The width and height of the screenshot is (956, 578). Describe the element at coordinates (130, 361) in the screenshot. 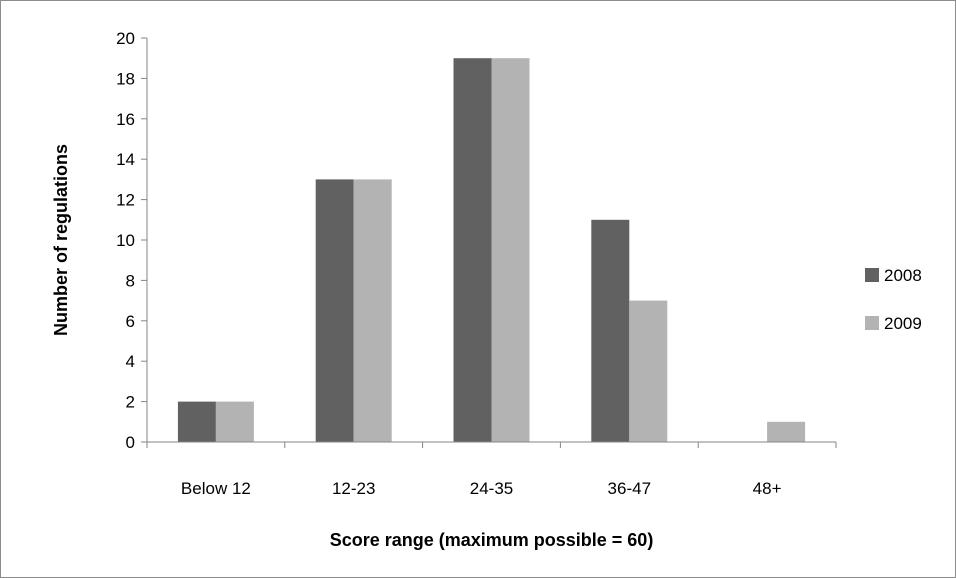

I see `y-tick-label: 4` at that location.